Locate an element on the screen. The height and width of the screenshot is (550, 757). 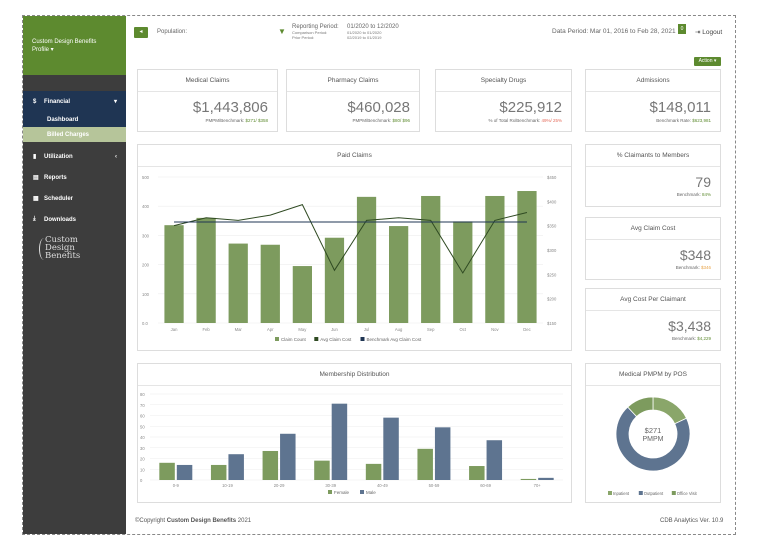
sidebar-item-label: Scheduler is located at coordinates (59, 198).